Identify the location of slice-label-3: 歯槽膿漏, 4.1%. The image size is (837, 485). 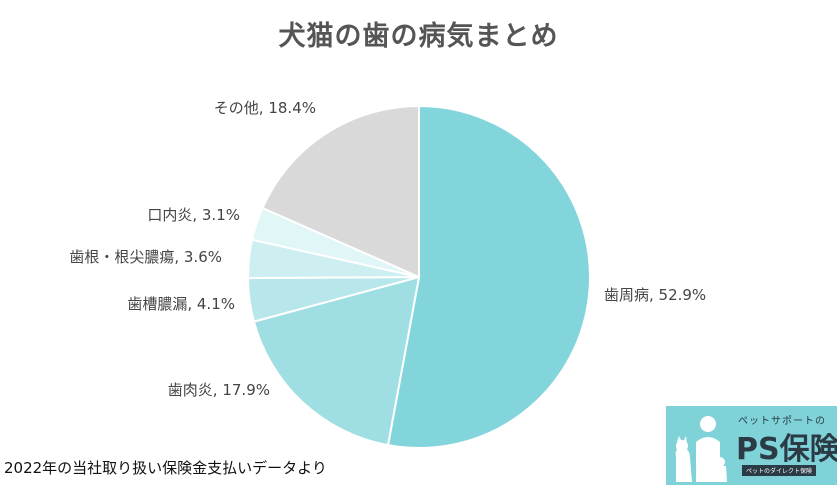
(181, 304).